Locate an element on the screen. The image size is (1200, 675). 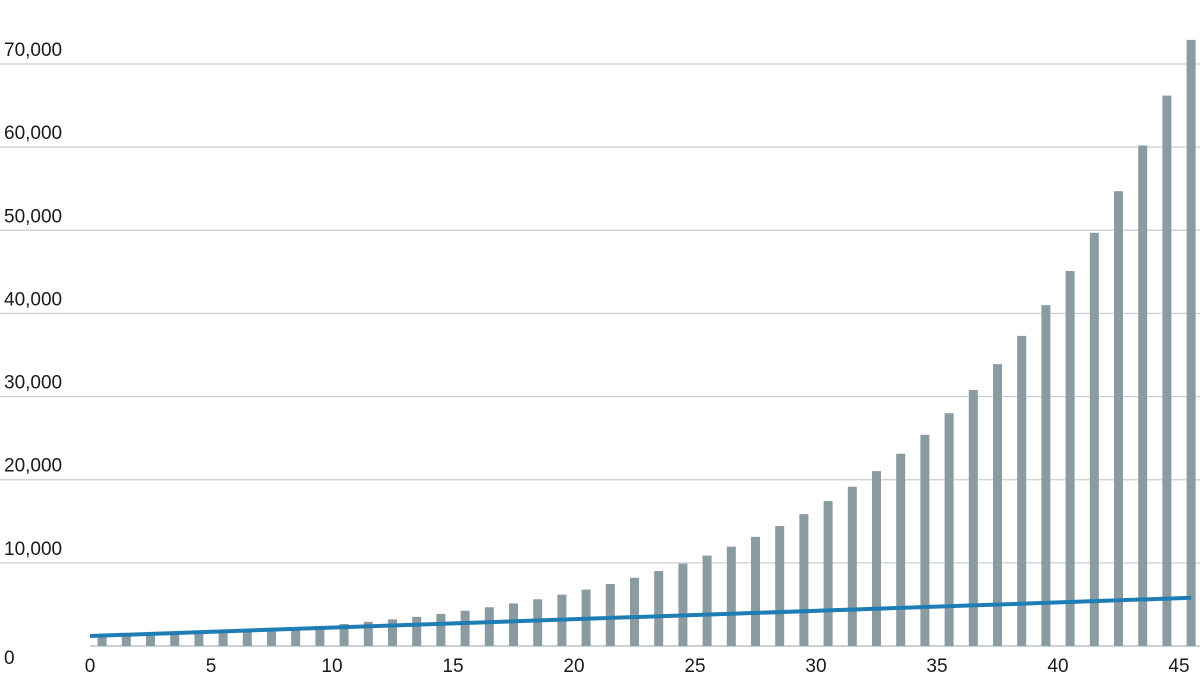
x-axis-tick-labels: 0 5 10 15 20 25 30 35 40 45 is located at coordinates (637, 665).